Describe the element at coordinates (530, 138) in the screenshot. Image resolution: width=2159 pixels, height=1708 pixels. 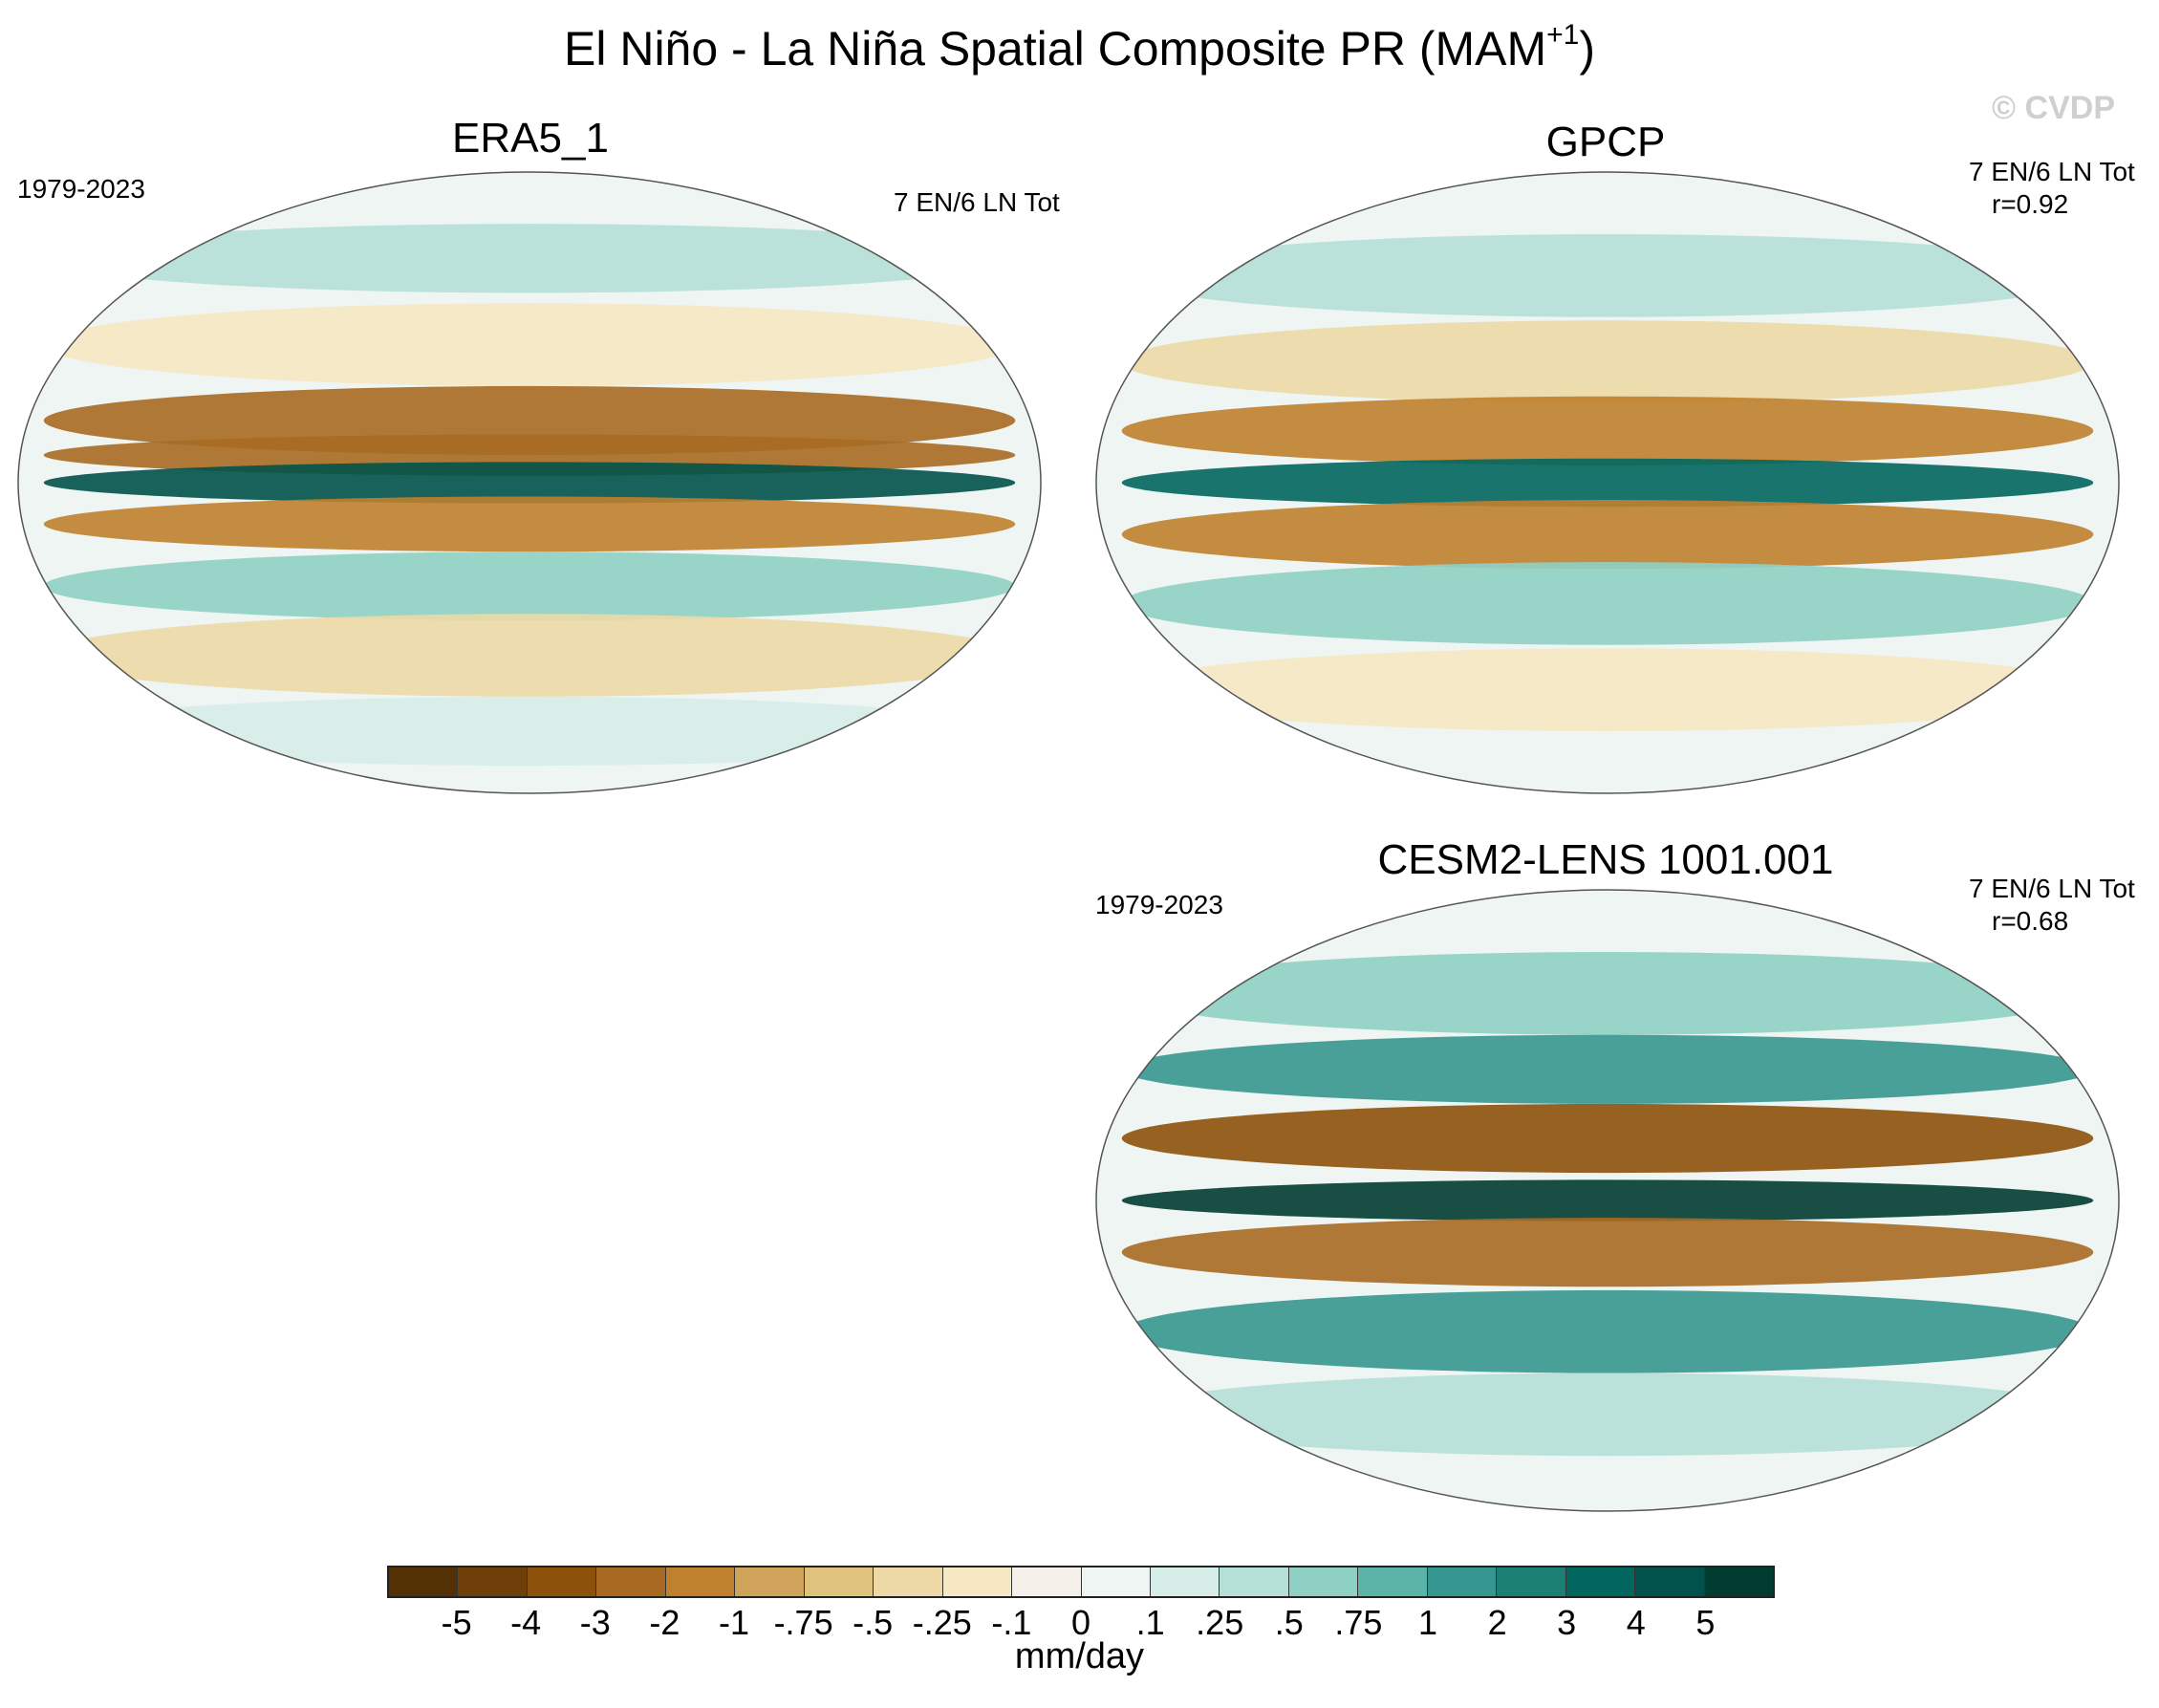
I see `panel-title-era5: ERA5_1` at that location.